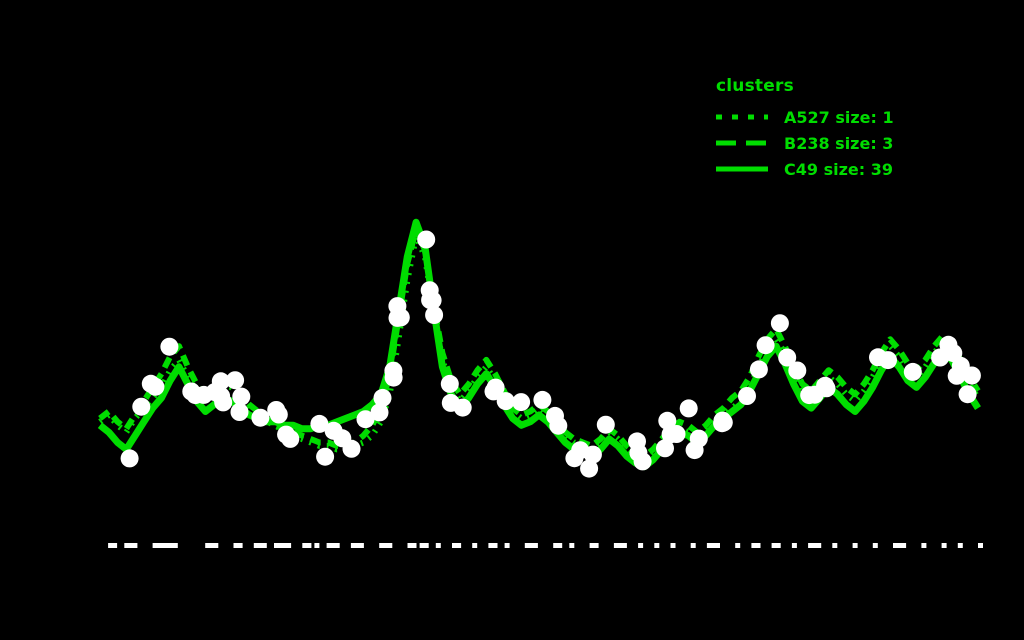 This screenshot has height=640, width=1024. What do you see at coordinates (743, 143) in the screenshot?
I see `legend-key-dashed-icon` at bounding box center [743, 143].